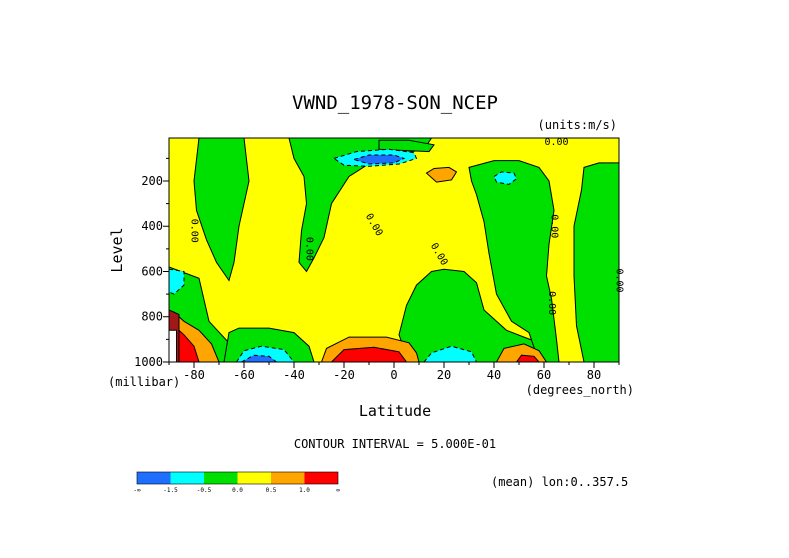 The width and height of the screenshot is (789, 558). Describe the element at coordinates (559, 482) in the screenshot. I see `mean-longitude-text: (mean) lon:0..357.5` at that location.